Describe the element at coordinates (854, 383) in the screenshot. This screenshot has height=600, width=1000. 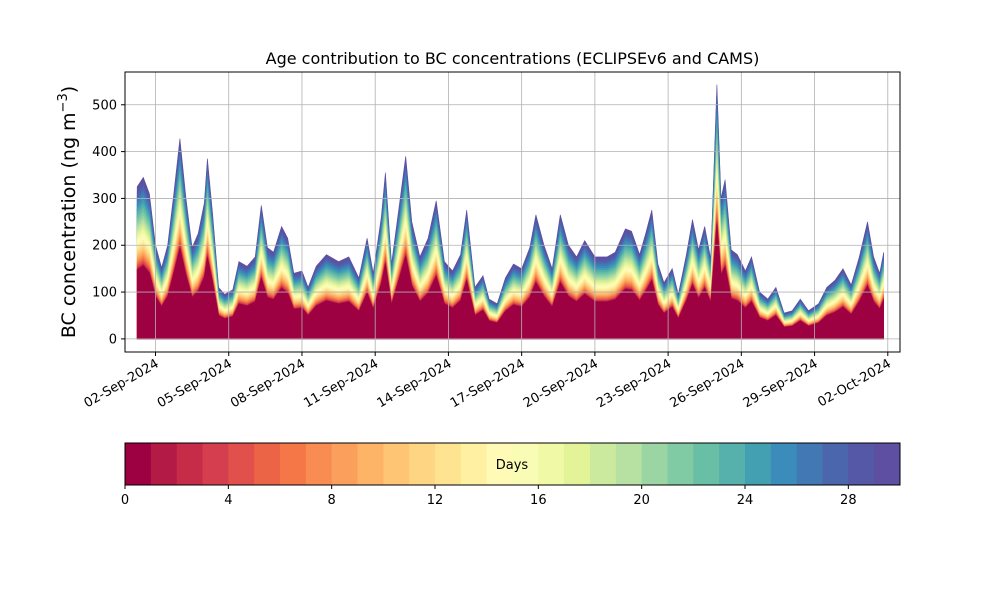
I see `x-tick-label: 02-Oct-2024` at that location.